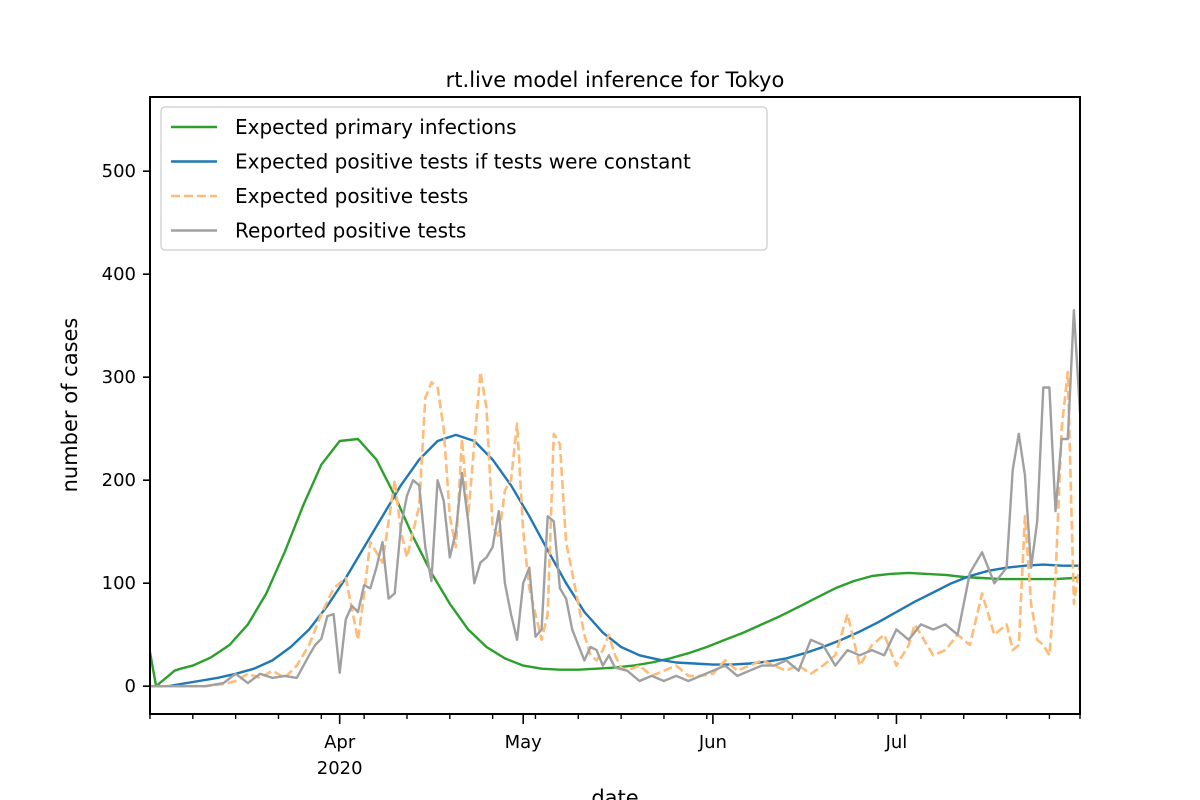  I want to click on chart-title: rt.live model inference for Tokyo, so click(615, 80).